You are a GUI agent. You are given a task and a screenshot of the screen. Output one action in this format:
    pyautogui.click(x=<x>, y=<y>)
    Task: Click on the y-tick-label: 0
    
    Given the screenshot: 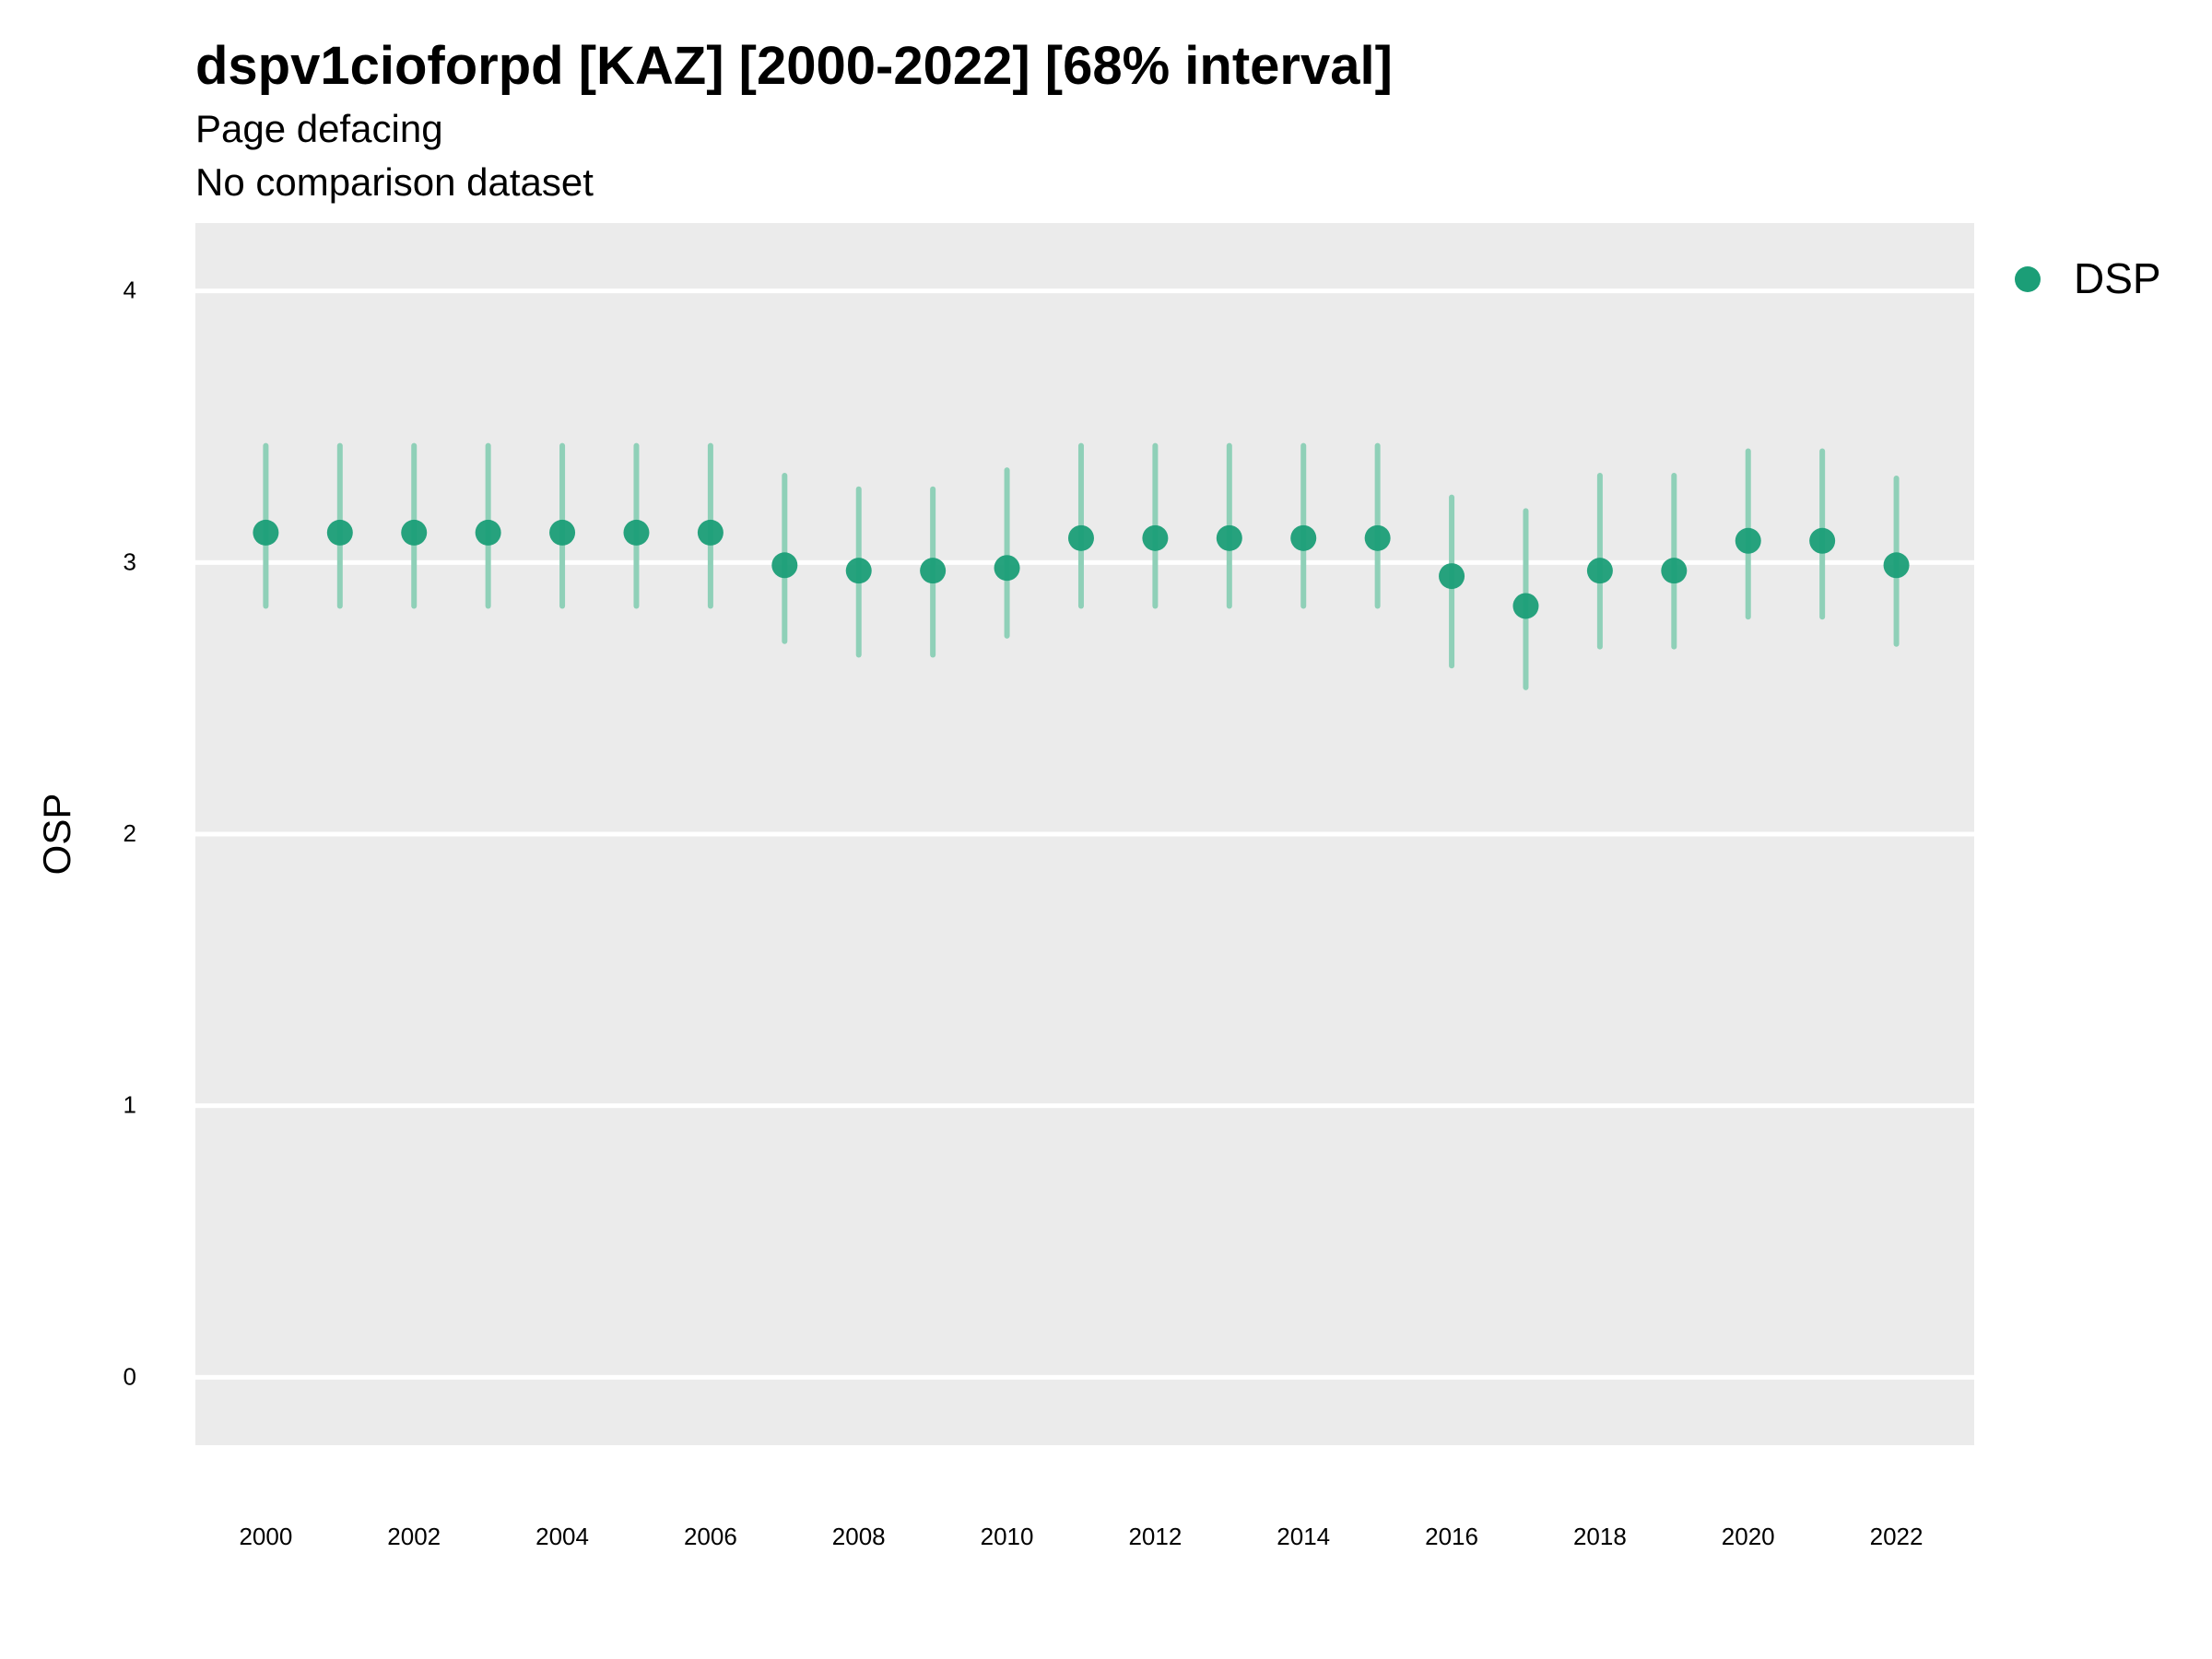 What is the action you would take?
    pyautogui.click(x=130, y=1376)
    